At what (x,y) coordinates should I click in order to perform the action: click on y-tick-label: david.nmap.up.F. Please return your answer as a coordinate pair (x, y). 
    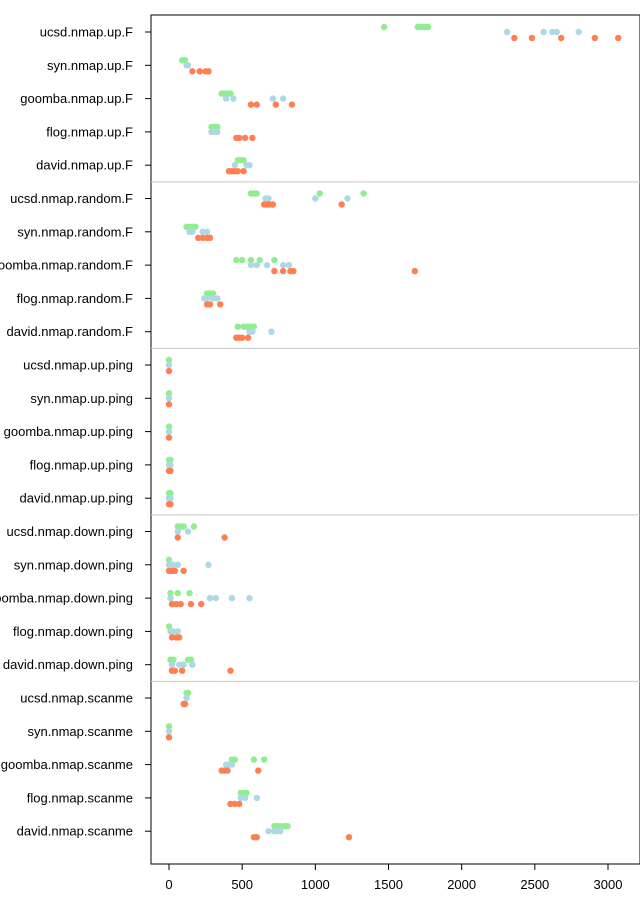
    Looking at the image, I should click on (84, 165).